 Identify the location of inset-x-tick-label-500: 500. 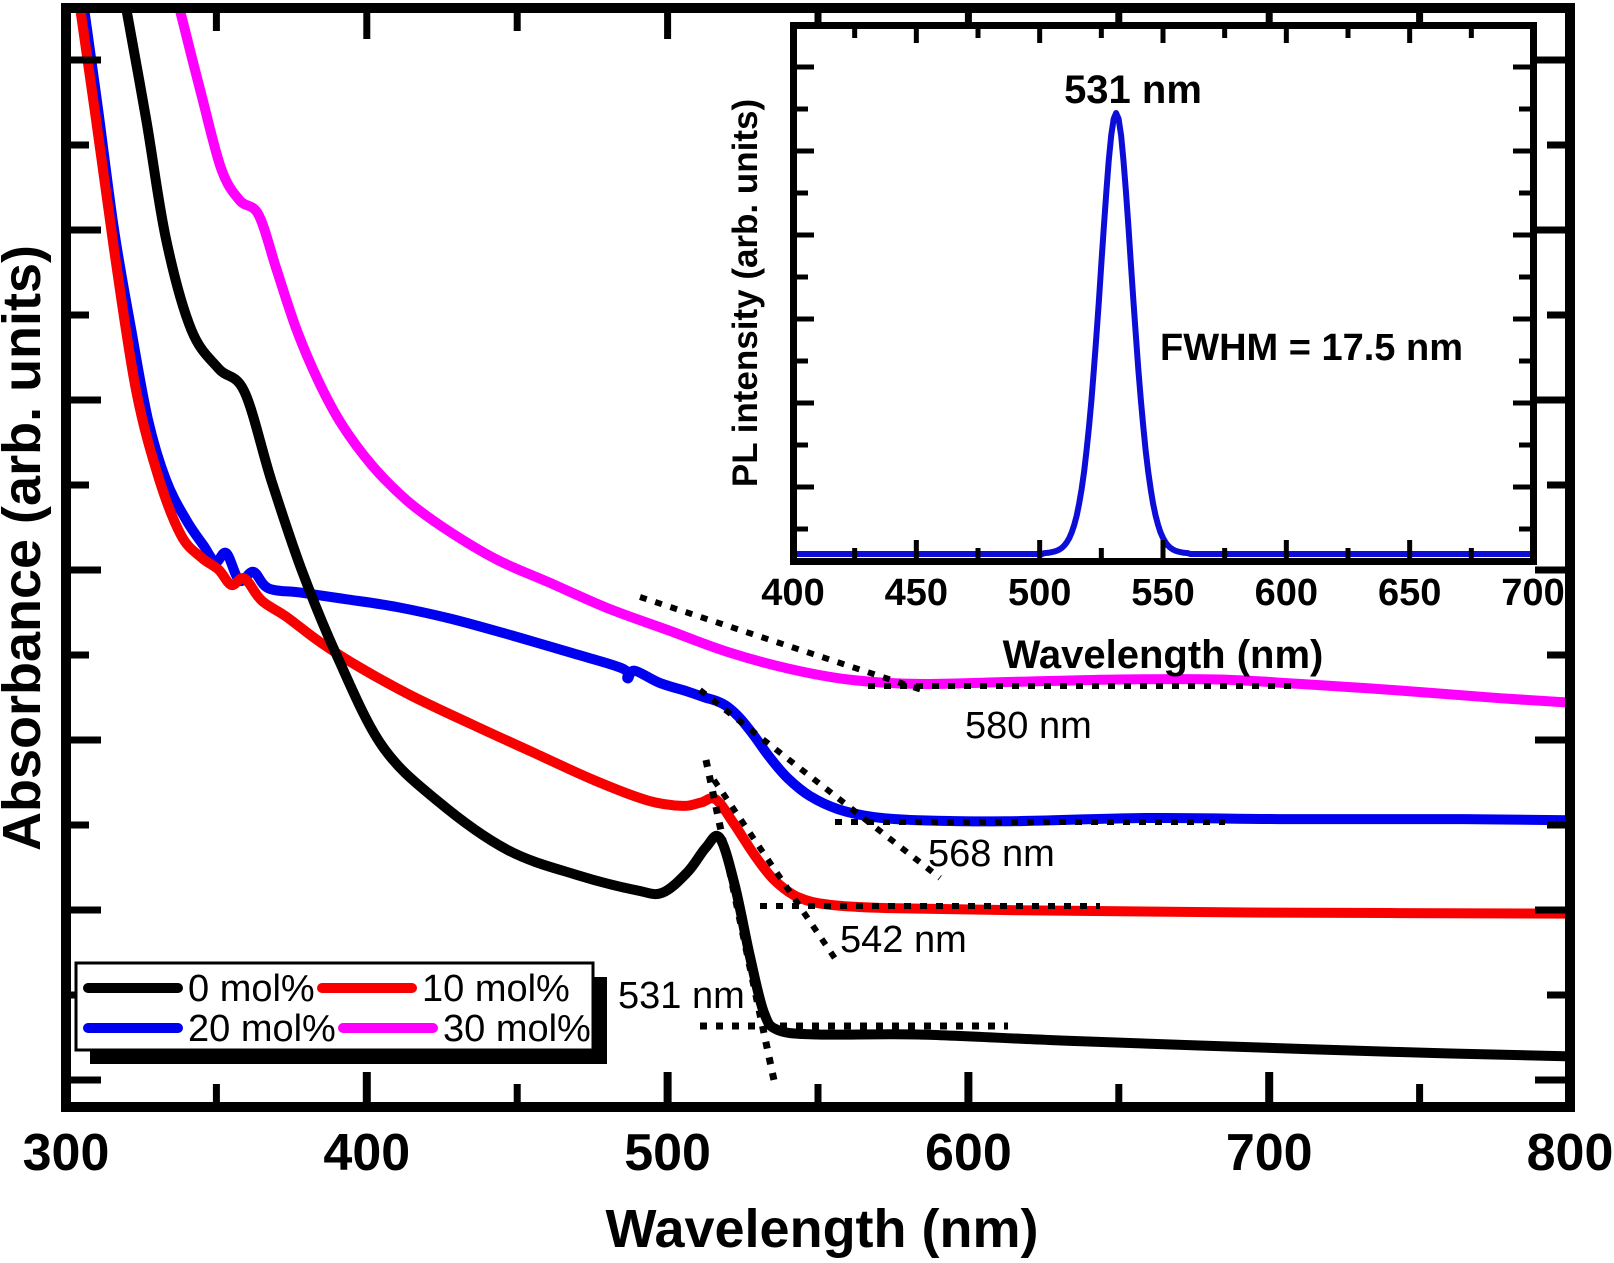
(1039, 593).